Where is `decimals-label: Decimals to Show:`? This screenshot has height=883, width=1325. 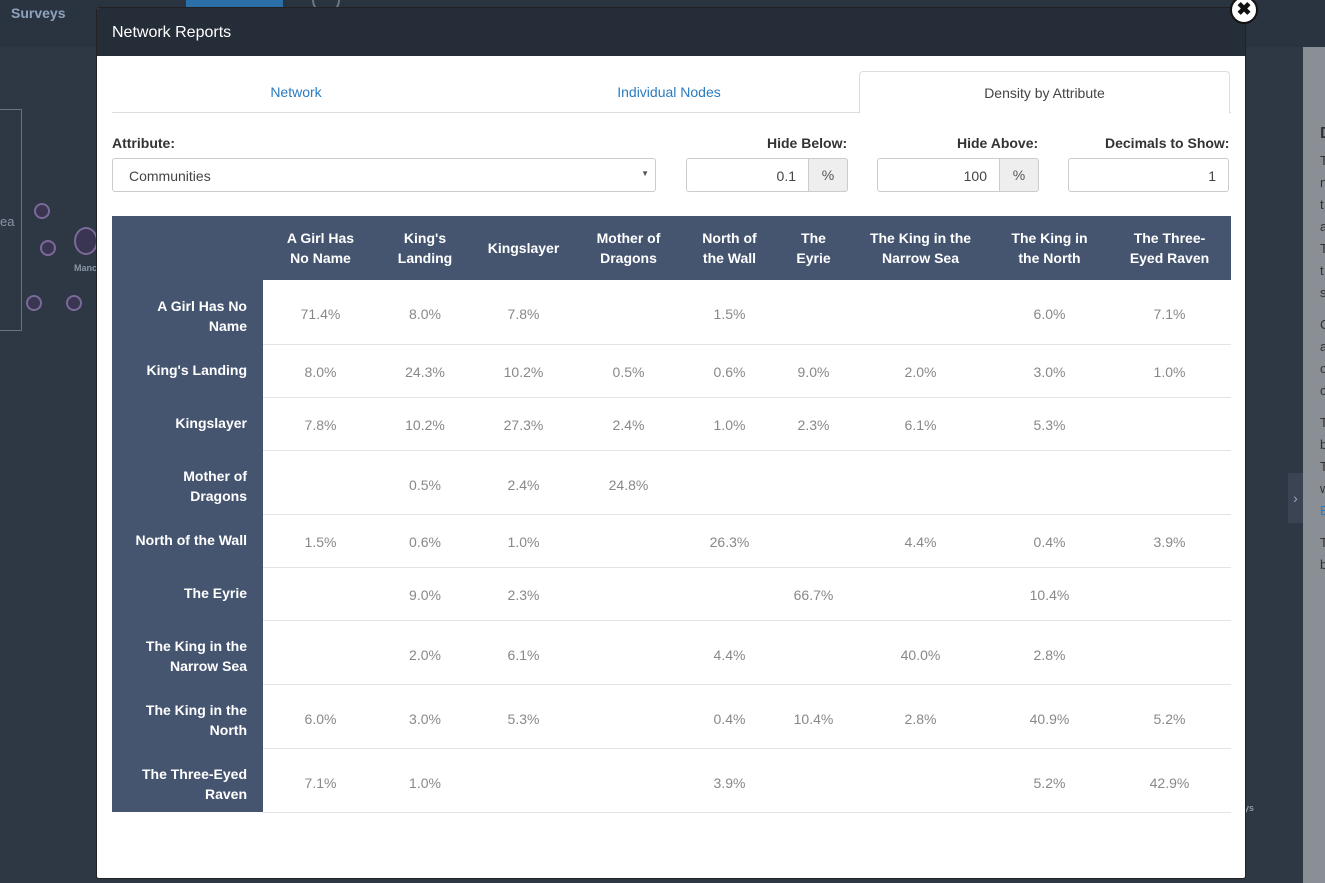 decimals-label: Decimals to Show: is located at coordinates (1167, 143).